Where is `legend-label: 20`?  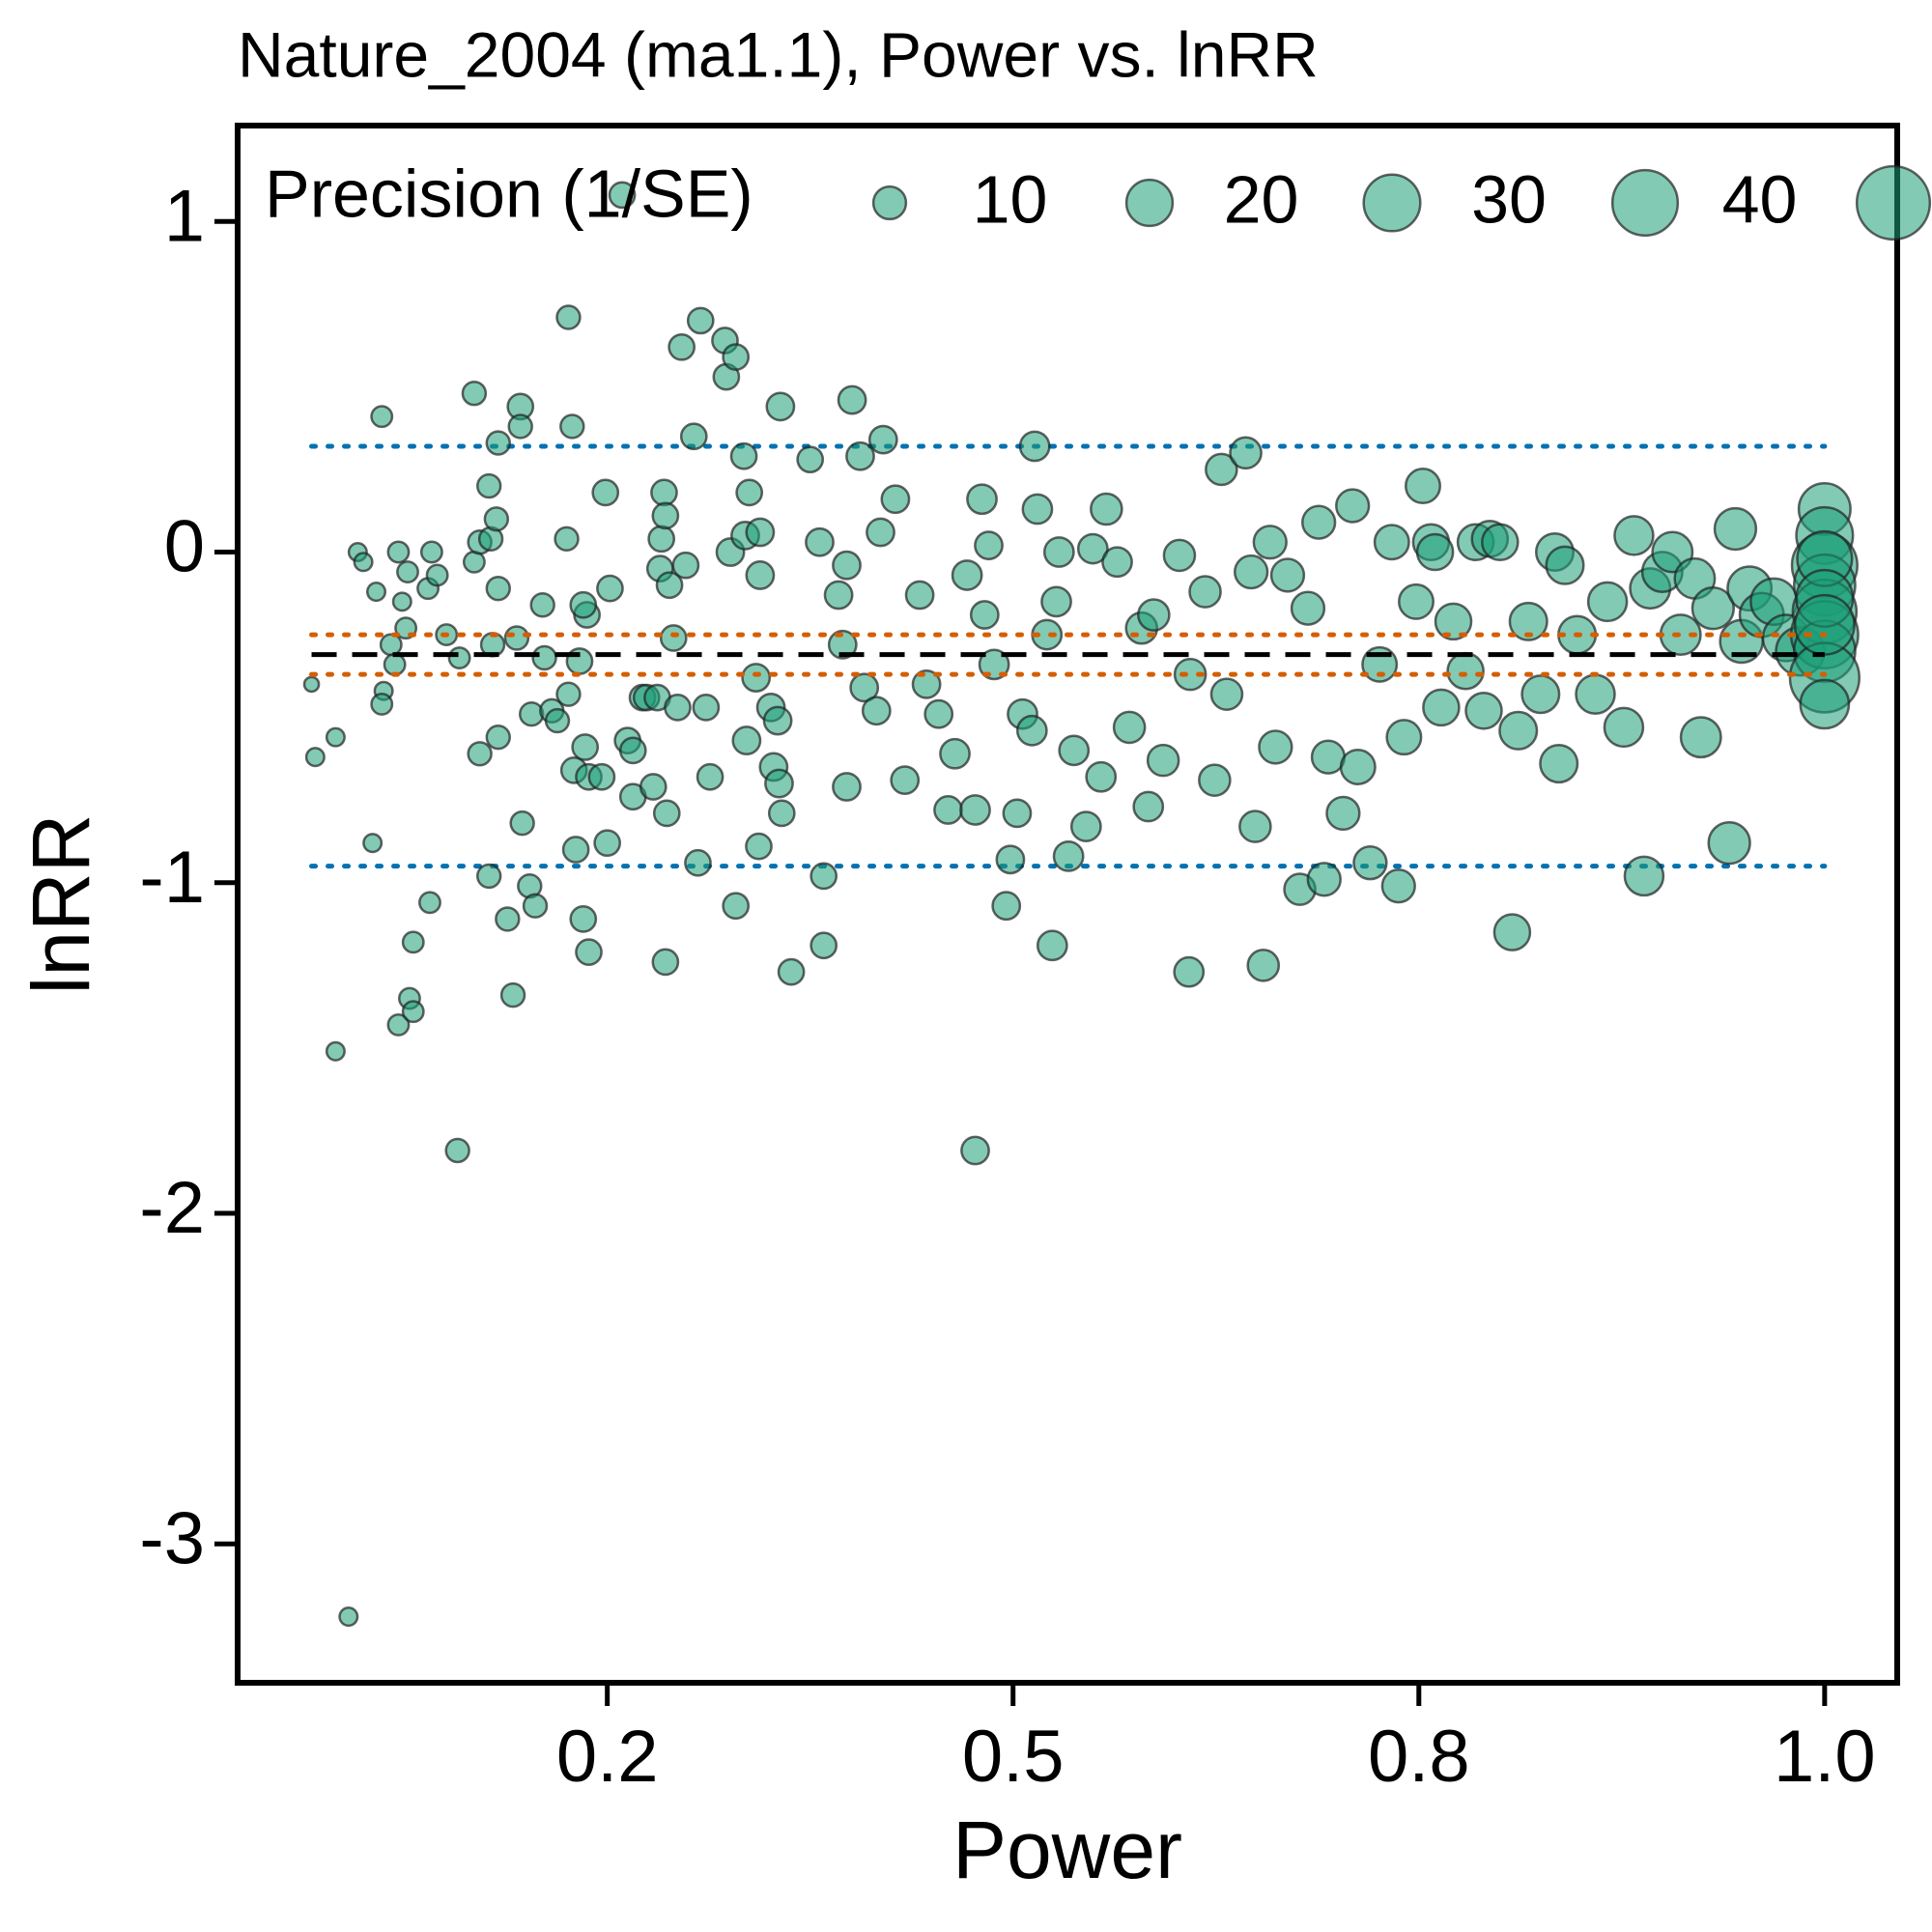
legend-label: 20 is located at coordinates (1261, 199).